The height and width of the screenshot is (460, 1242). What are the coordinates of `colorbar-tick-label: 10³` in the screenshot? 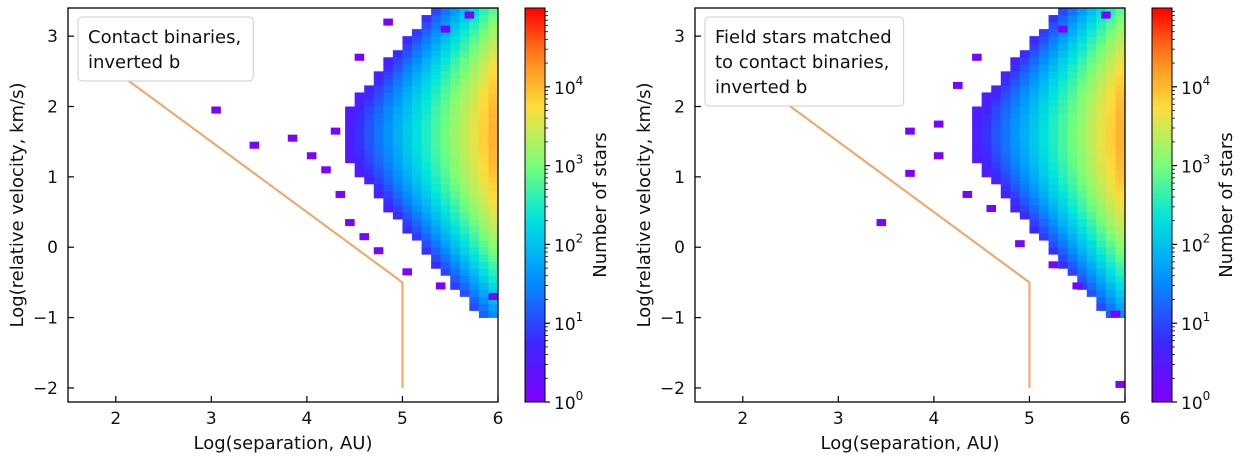 It's located at (1195, 165).